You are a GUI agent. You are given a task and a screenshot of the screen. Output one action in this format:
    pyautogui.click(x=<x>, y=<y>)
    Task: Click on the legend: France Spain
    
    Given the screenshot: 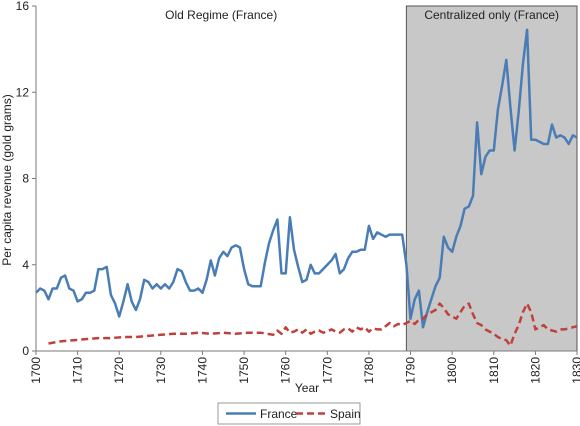 What is the action you would take?
    pyautogui.click(x=289, y=413)
    